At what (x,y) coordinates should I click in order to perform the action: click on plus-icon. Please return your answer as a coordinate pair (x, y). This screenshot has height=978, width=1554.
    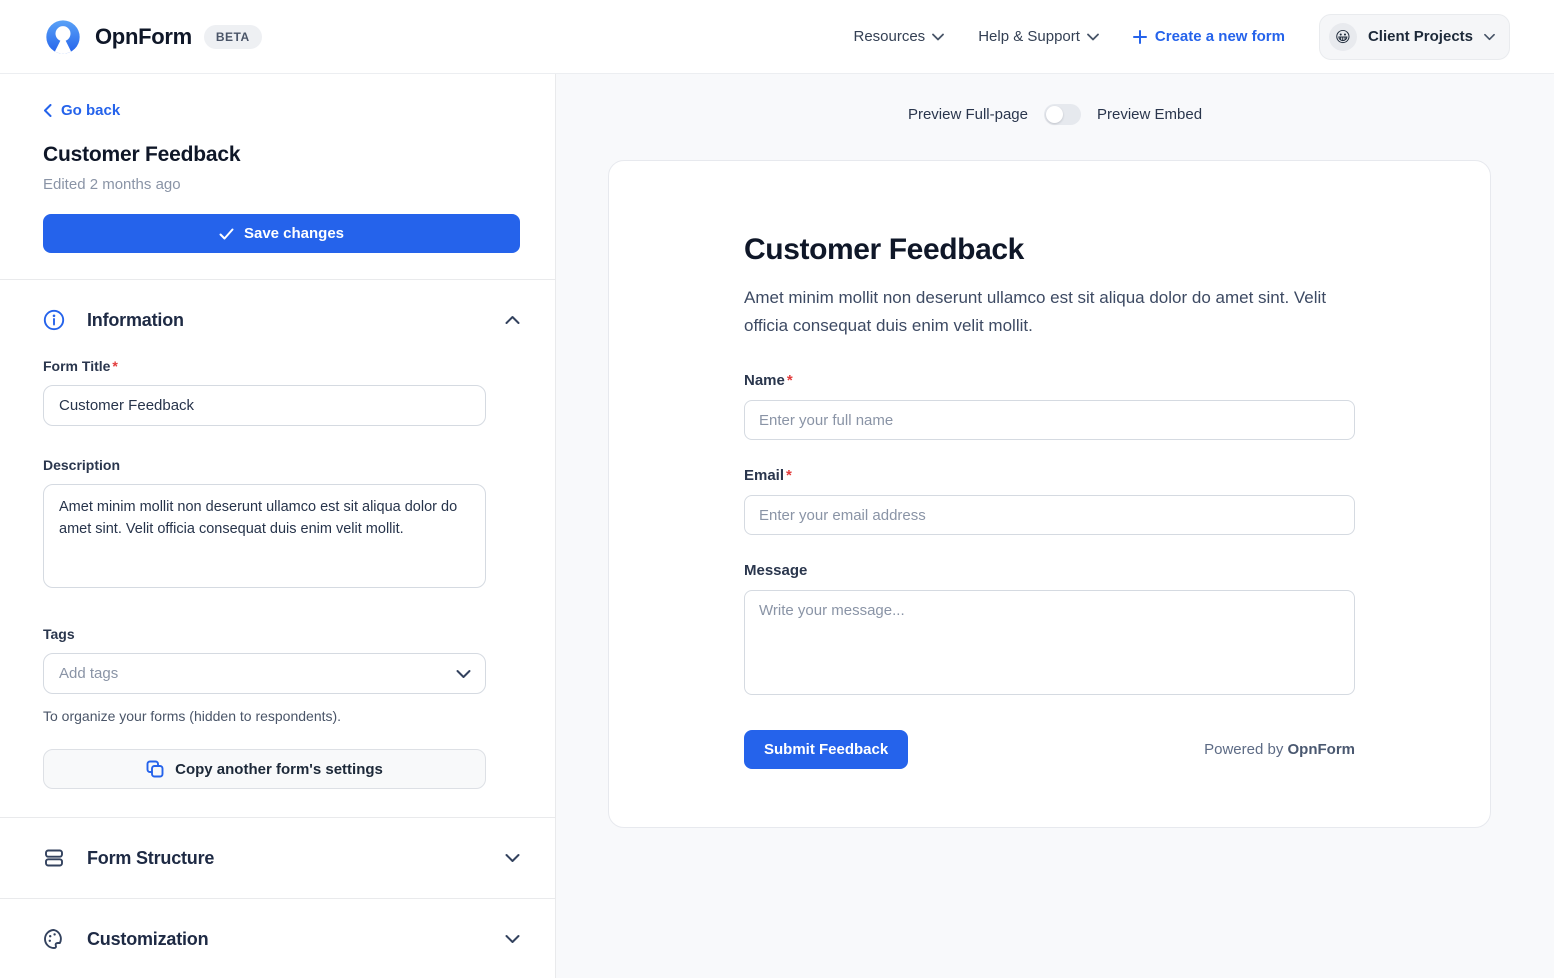
    Looking at the image, I should click on (1139, 36).